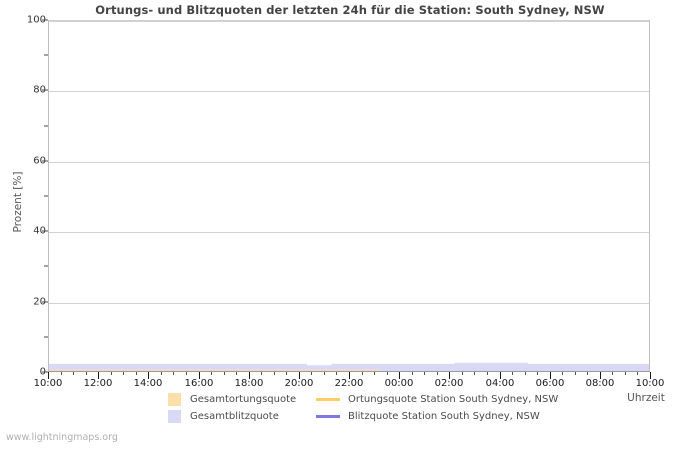 The height and width of the screenshot is (450, 700). I want to click on x-tick-label: 14:00, so click(148, 383).